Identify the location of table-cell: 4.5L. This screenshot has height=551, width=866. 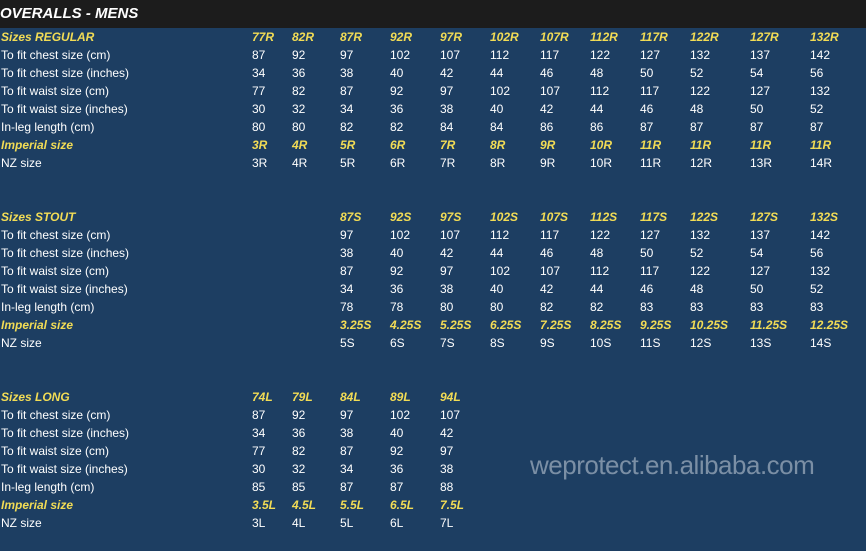
(304, 505).